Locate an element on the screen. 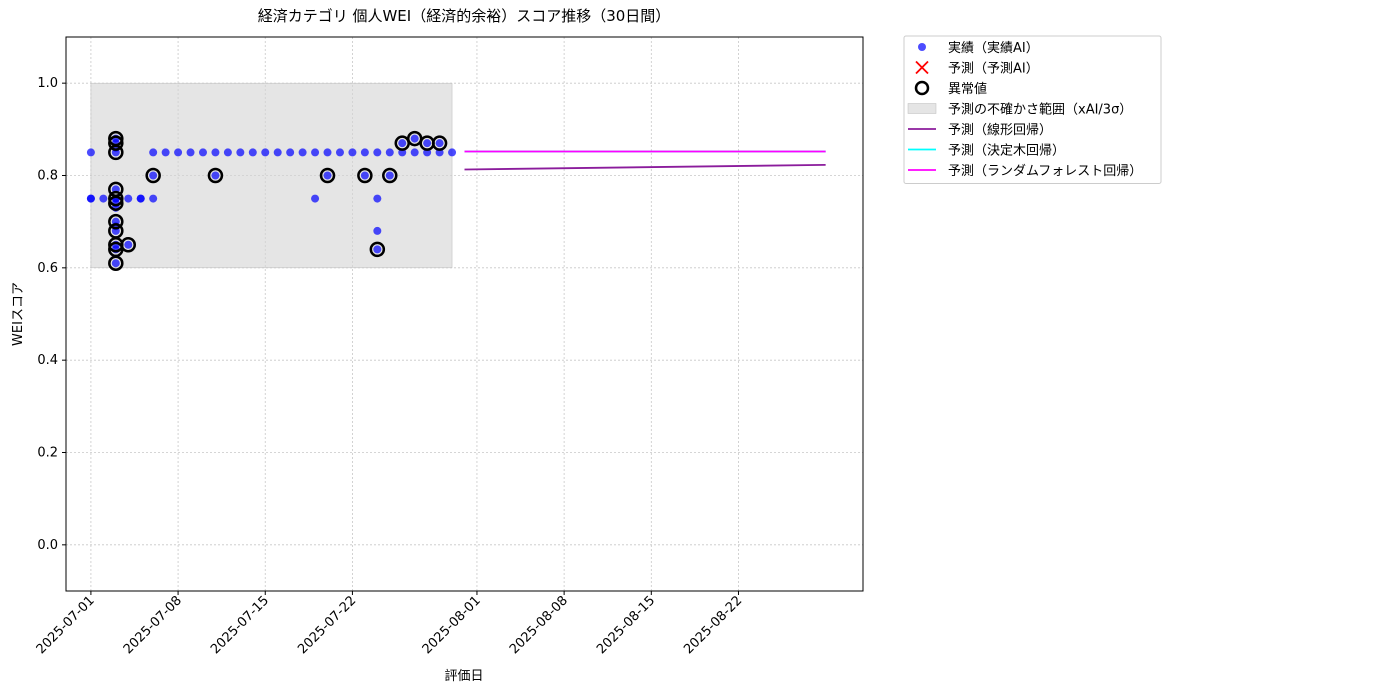 This screenshot has width=1400, height=700. y-tick-label: 1.0 is located at coordinates (47, 83).